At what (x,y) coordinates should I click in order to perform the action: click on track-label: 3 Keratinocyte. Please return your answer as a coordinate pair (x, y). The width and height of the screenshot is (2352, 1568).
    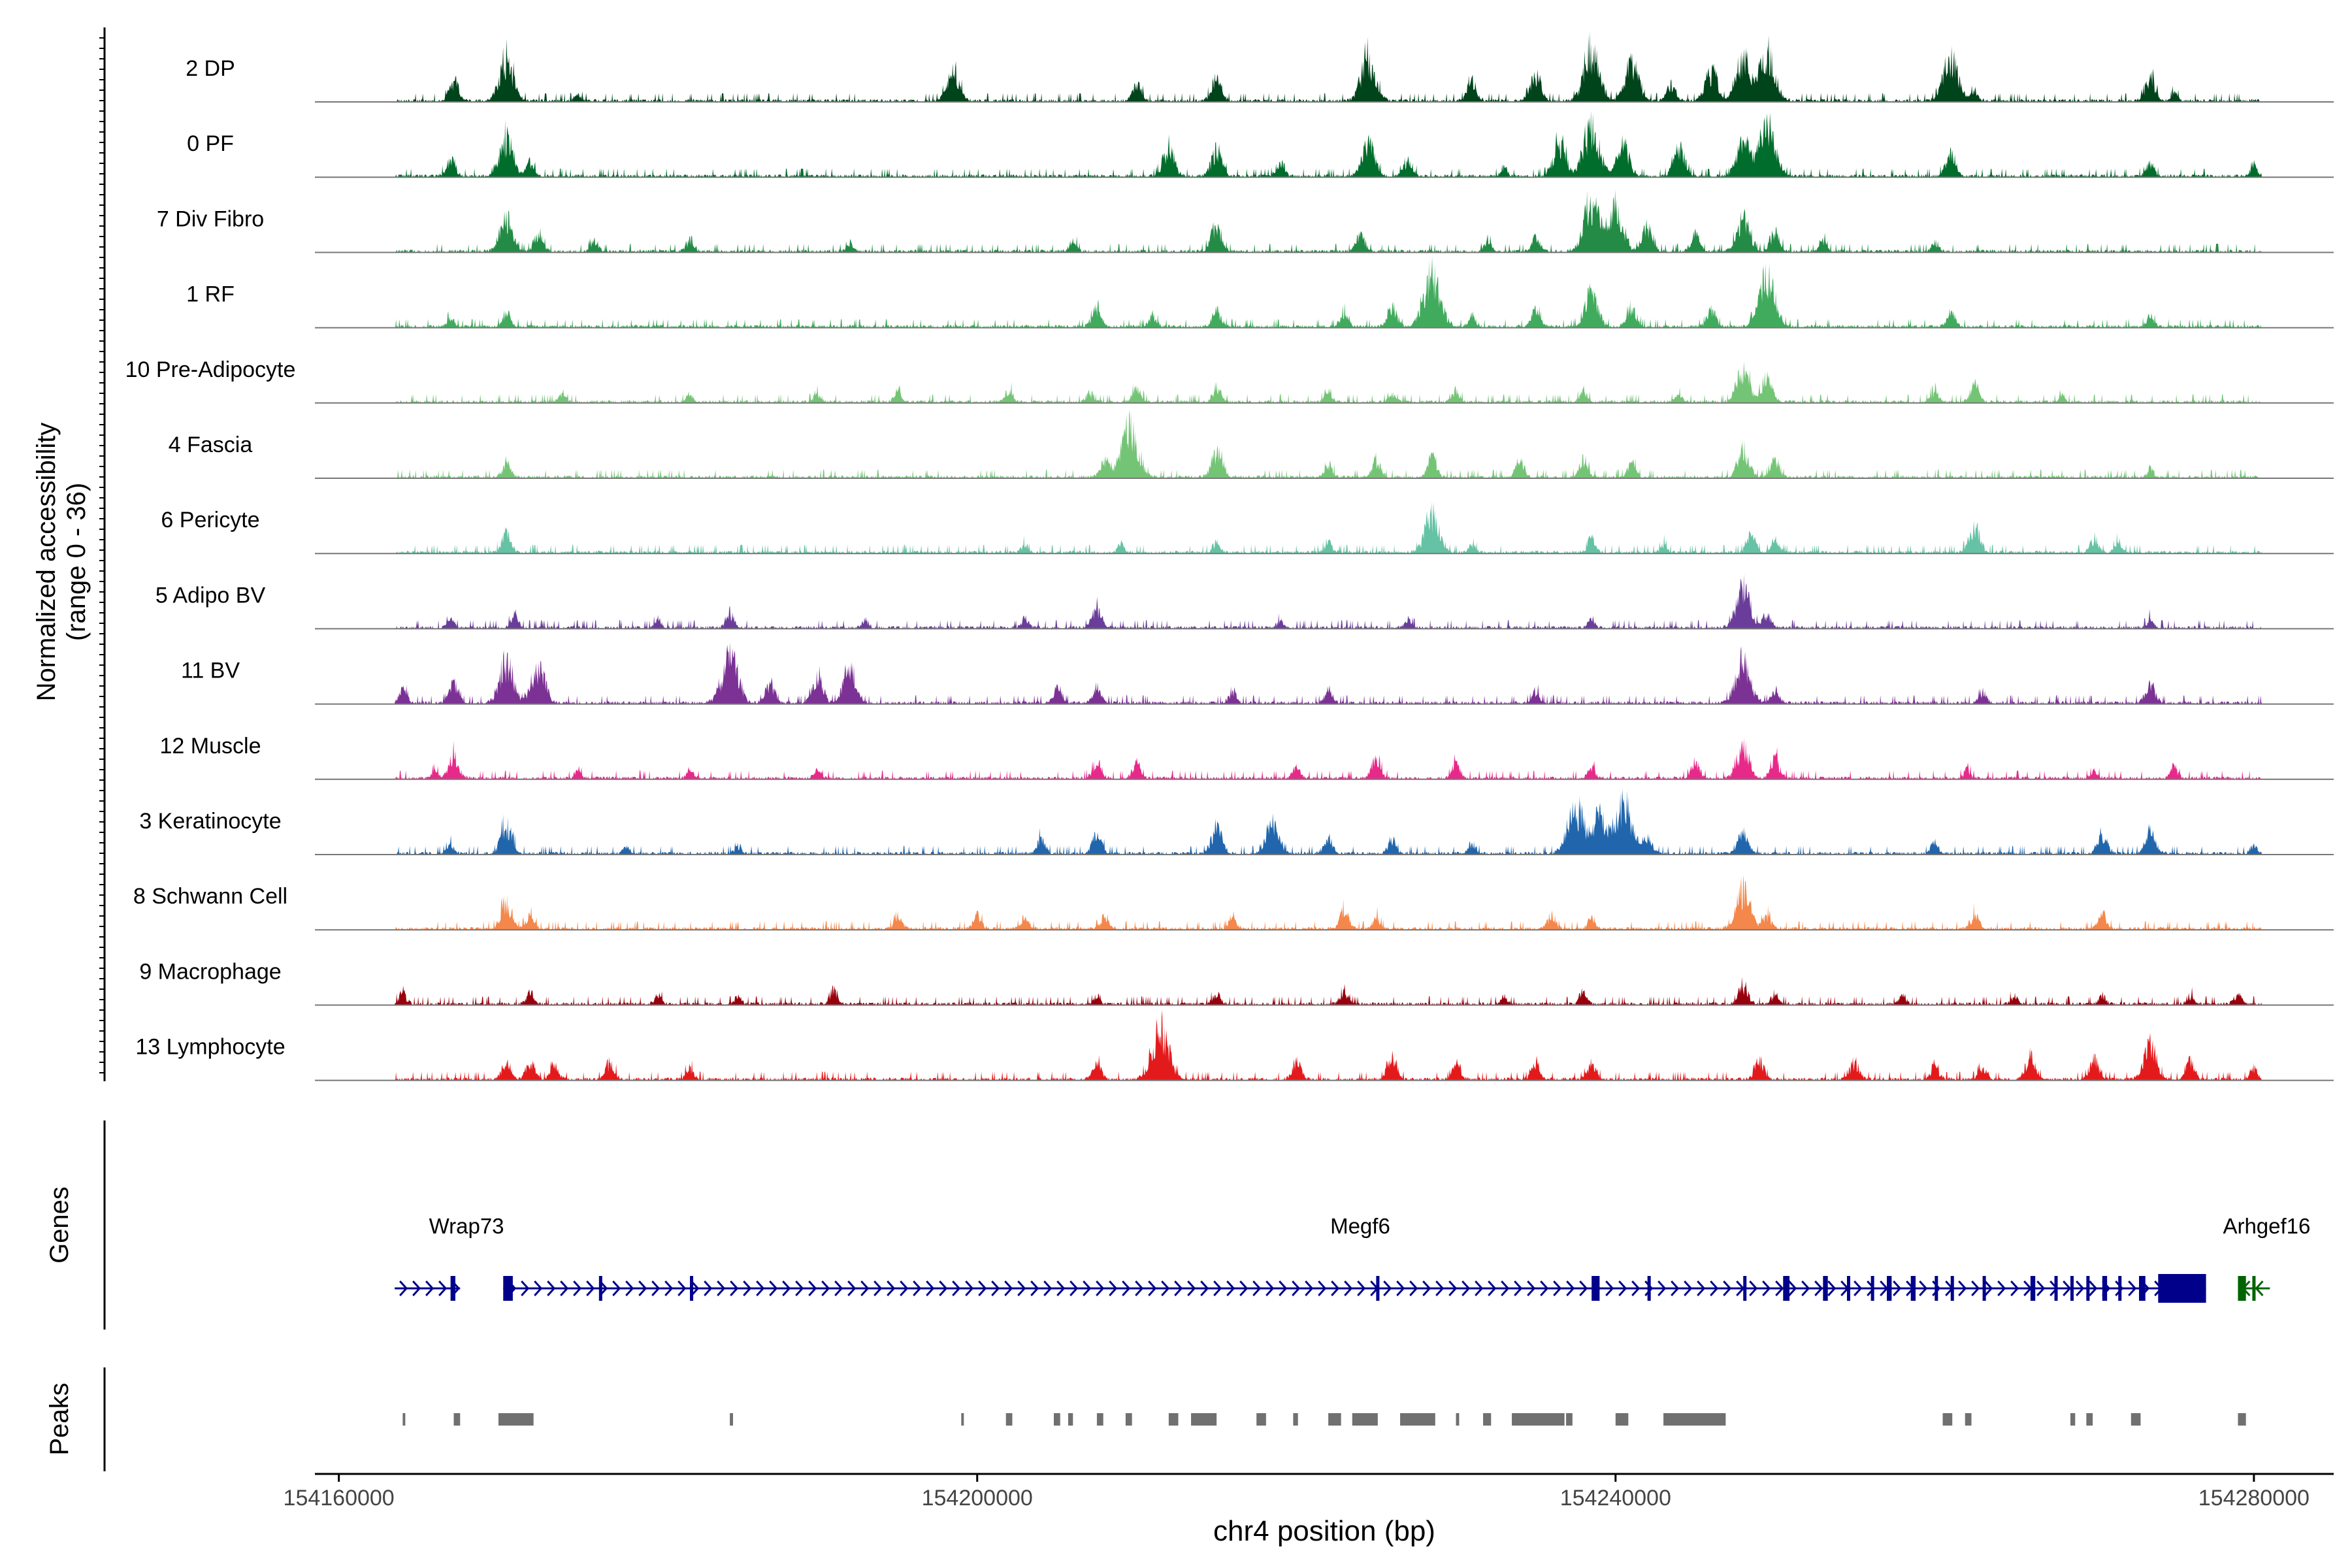
    Looking at the image, I should click on (210, 821).